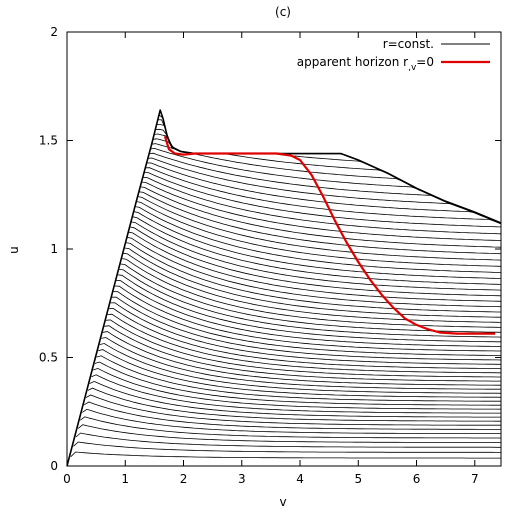  Describe the element at coordinates (408, 44) in the screenshot. I see `legend-label-rconst: r=const.` at that location.